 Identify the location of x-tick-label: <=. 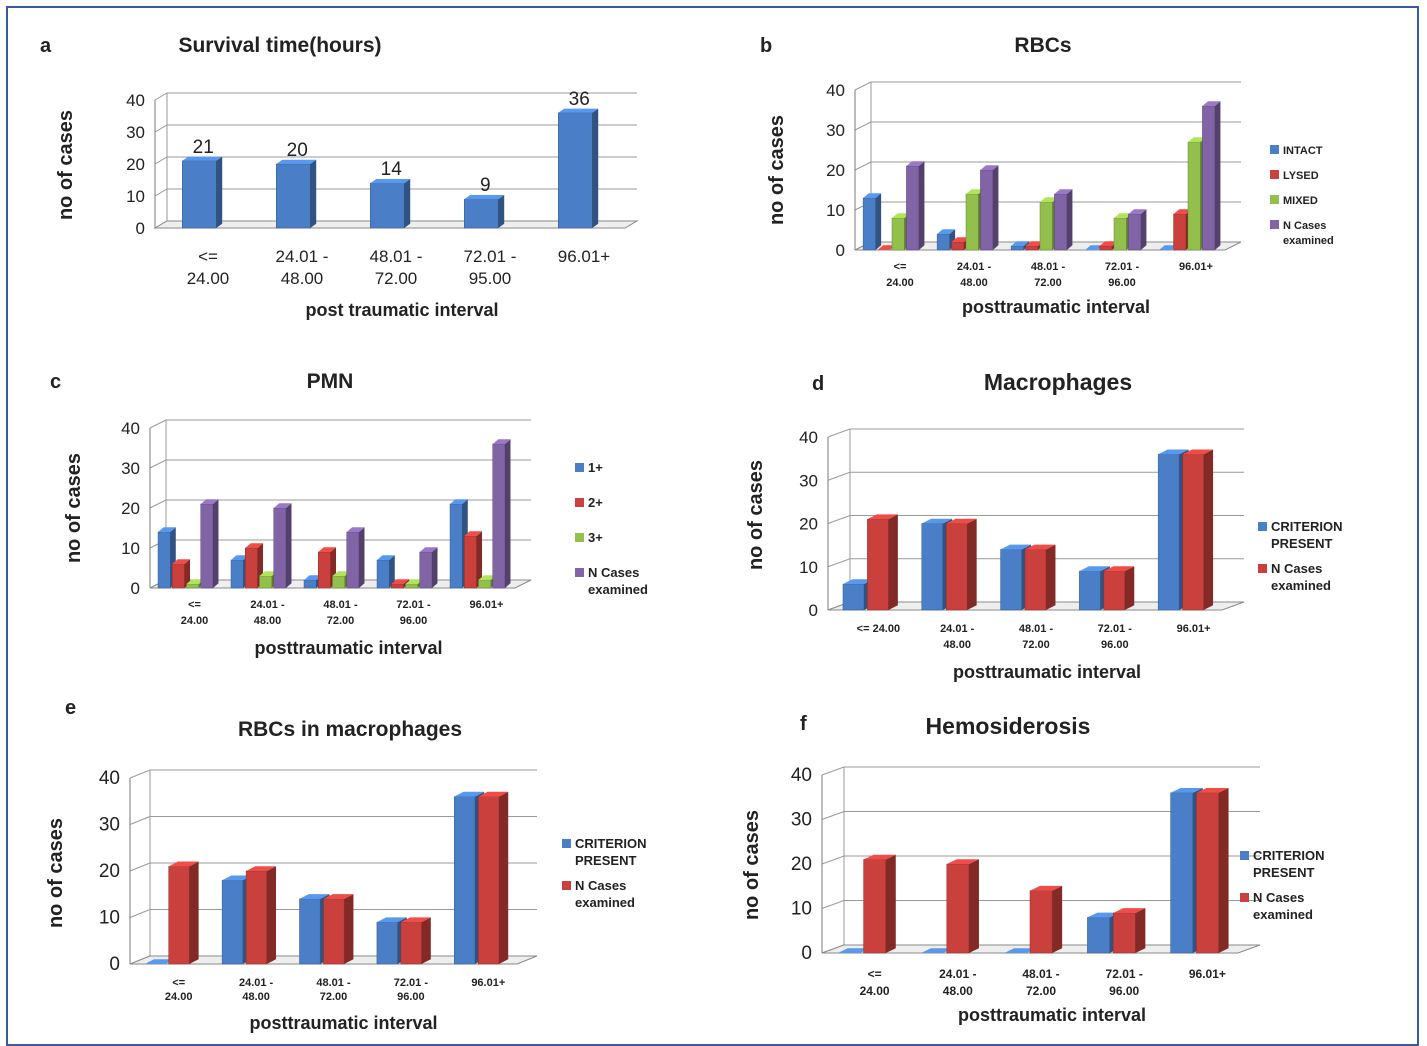
(178, 983).